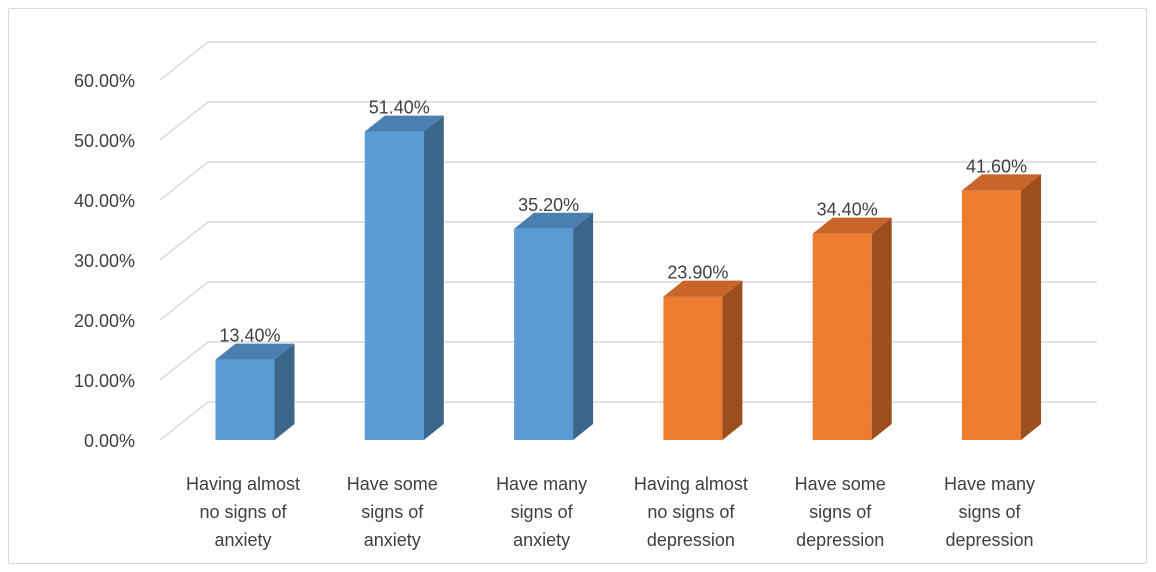 This screenshot has width=1156, height=572. Describe the element at coordinates (104, 381) in the screenshot. I see `y-tick-label: 10.00%` at that location.